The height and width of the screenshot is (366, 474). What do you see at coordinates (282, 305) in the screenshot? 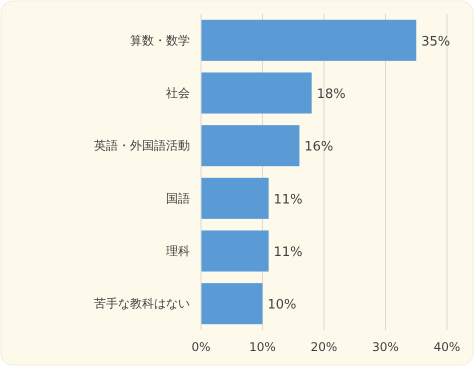
I see `data-label: 10%` at bounding box center [282, 305].